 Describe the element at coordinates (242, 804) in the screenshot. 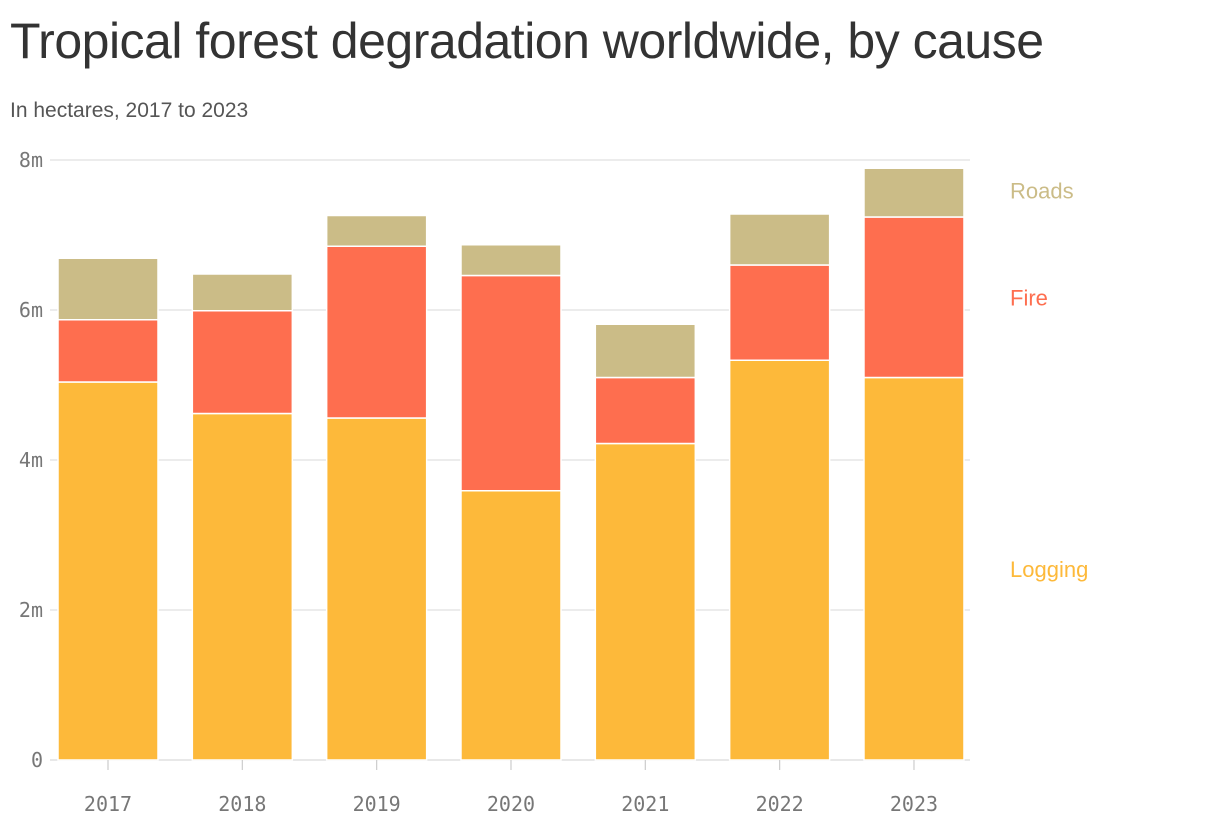

I see `x-tick-label: 2018` at that location.